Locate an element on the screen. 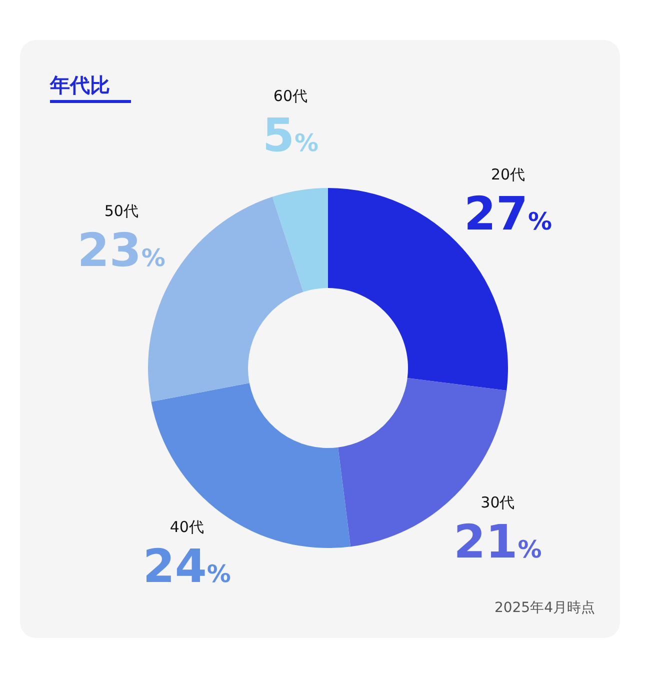  data-label: 23% is located at coordinates (121, 249).